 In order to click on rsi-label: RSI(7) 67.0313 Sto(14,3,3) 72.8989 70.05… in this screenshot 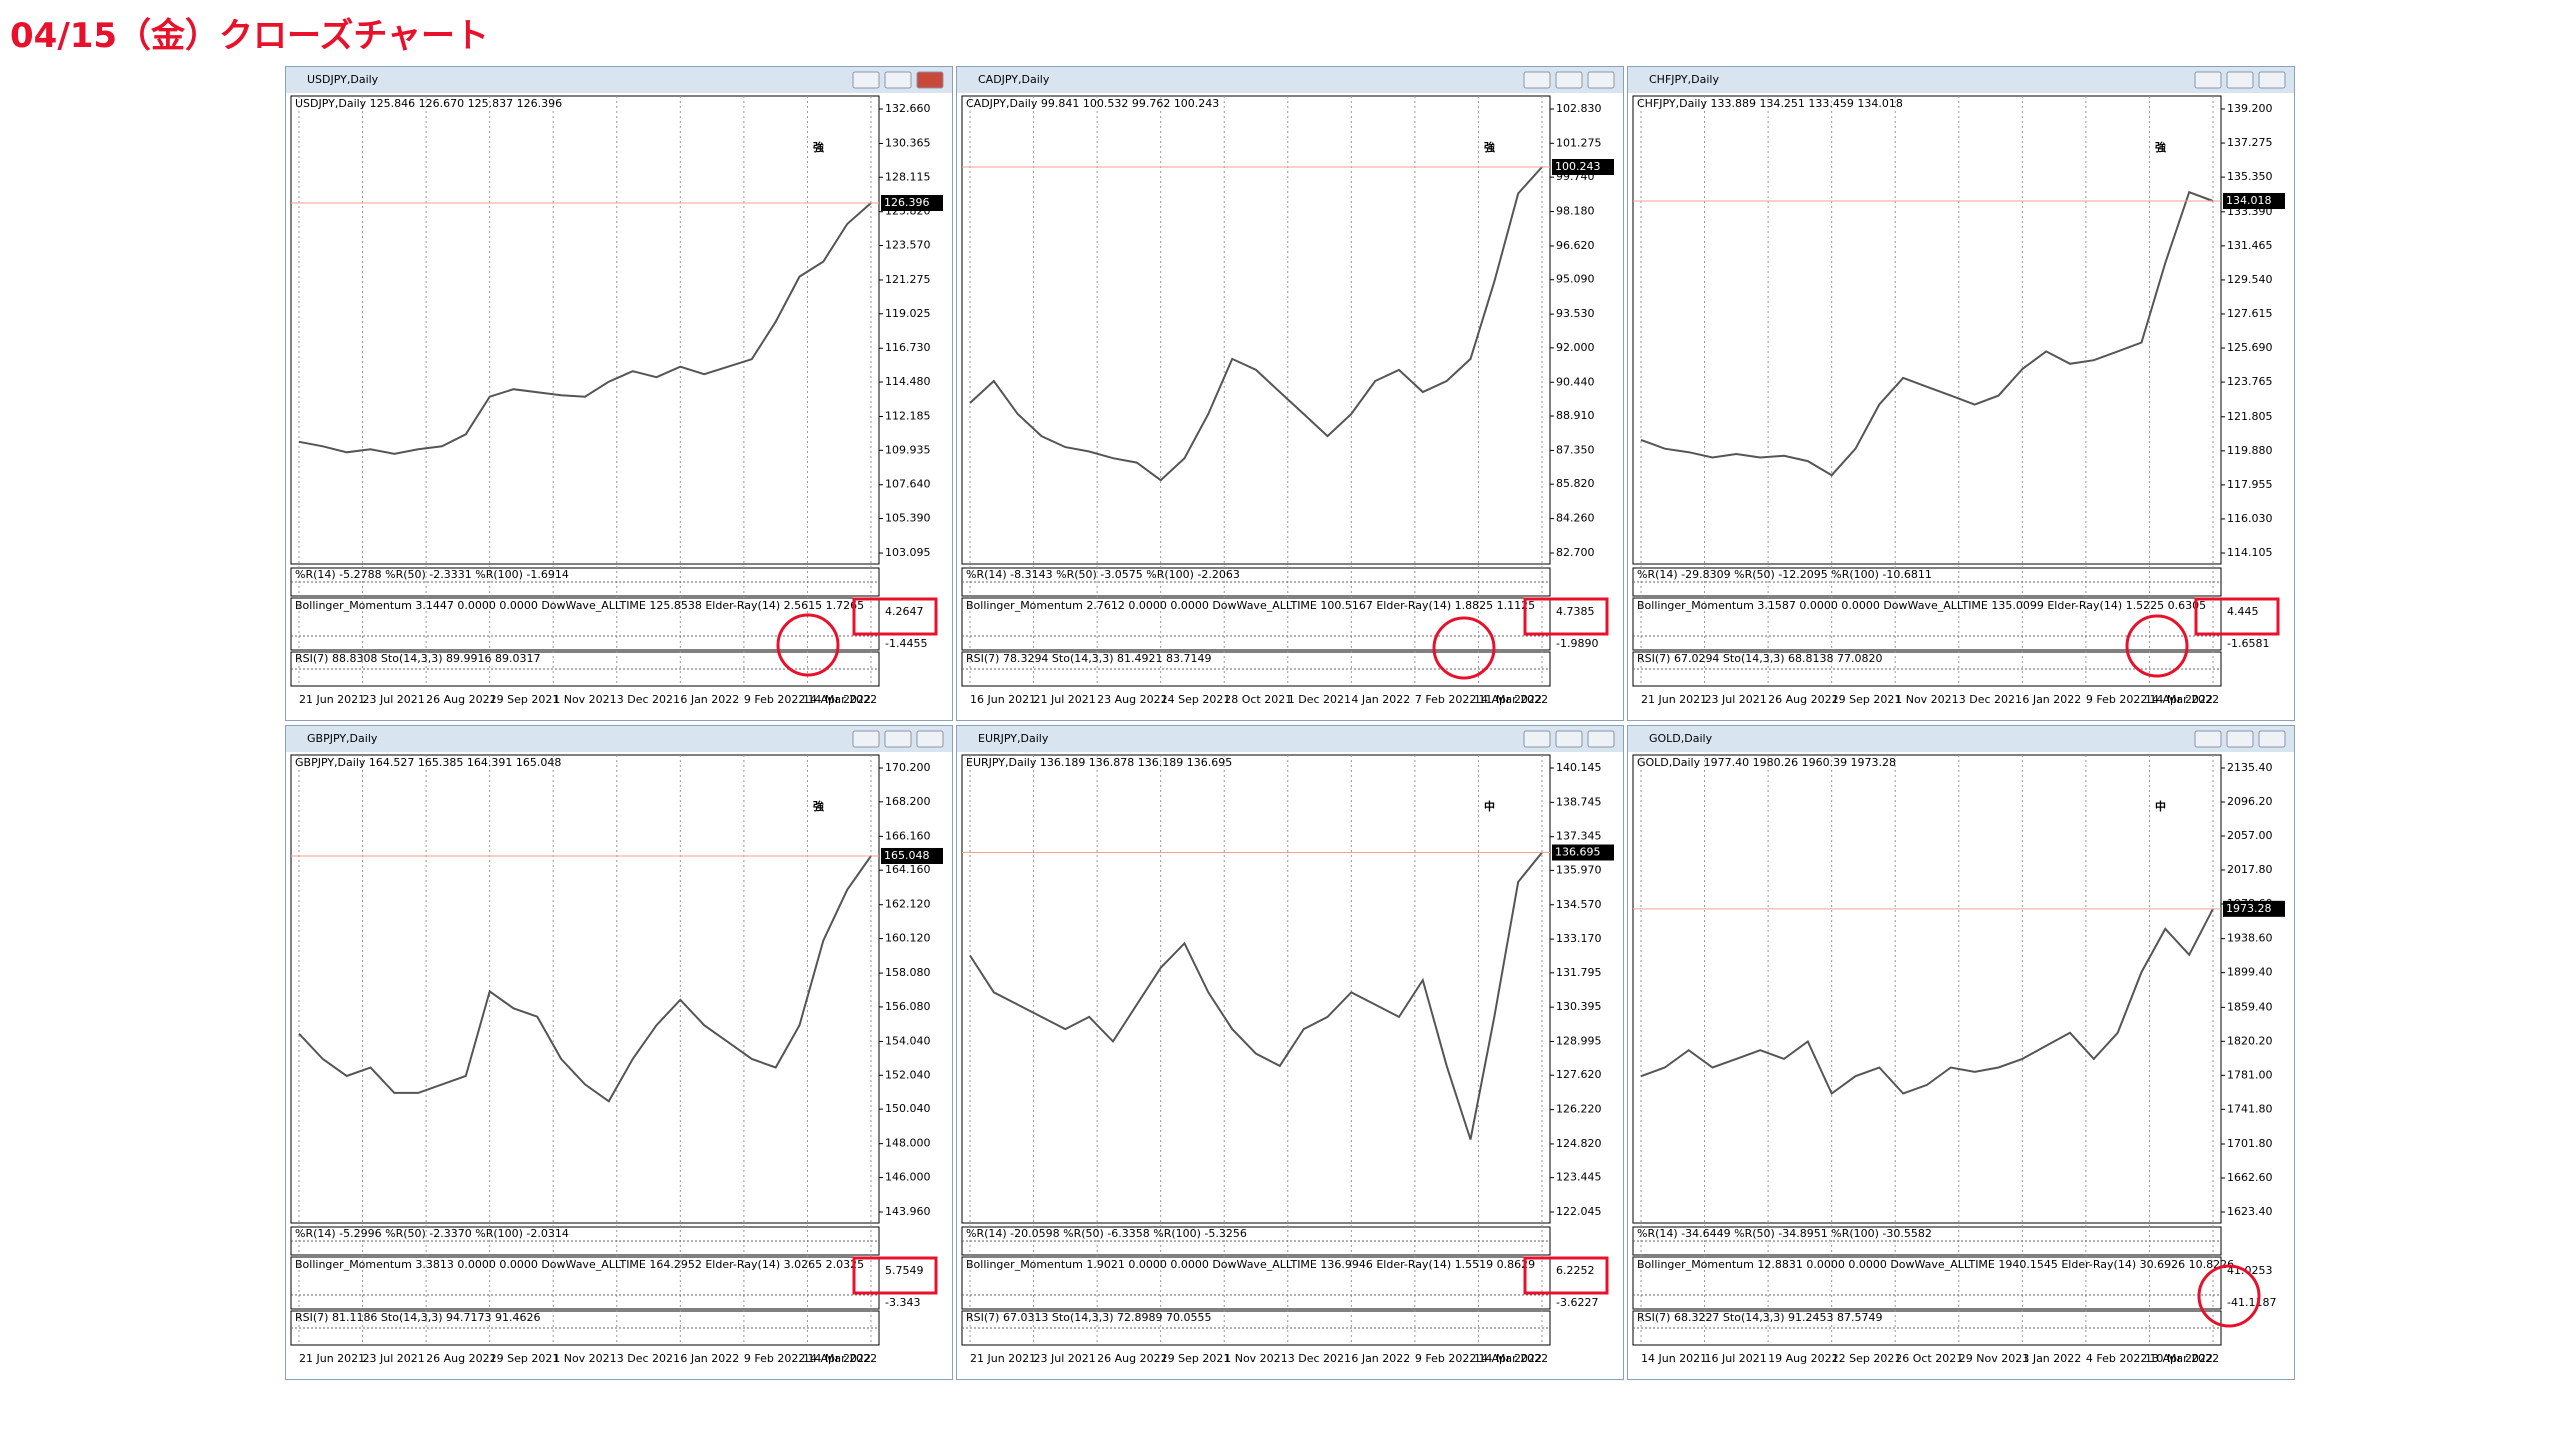, I will do `click(1089, 1317)`.